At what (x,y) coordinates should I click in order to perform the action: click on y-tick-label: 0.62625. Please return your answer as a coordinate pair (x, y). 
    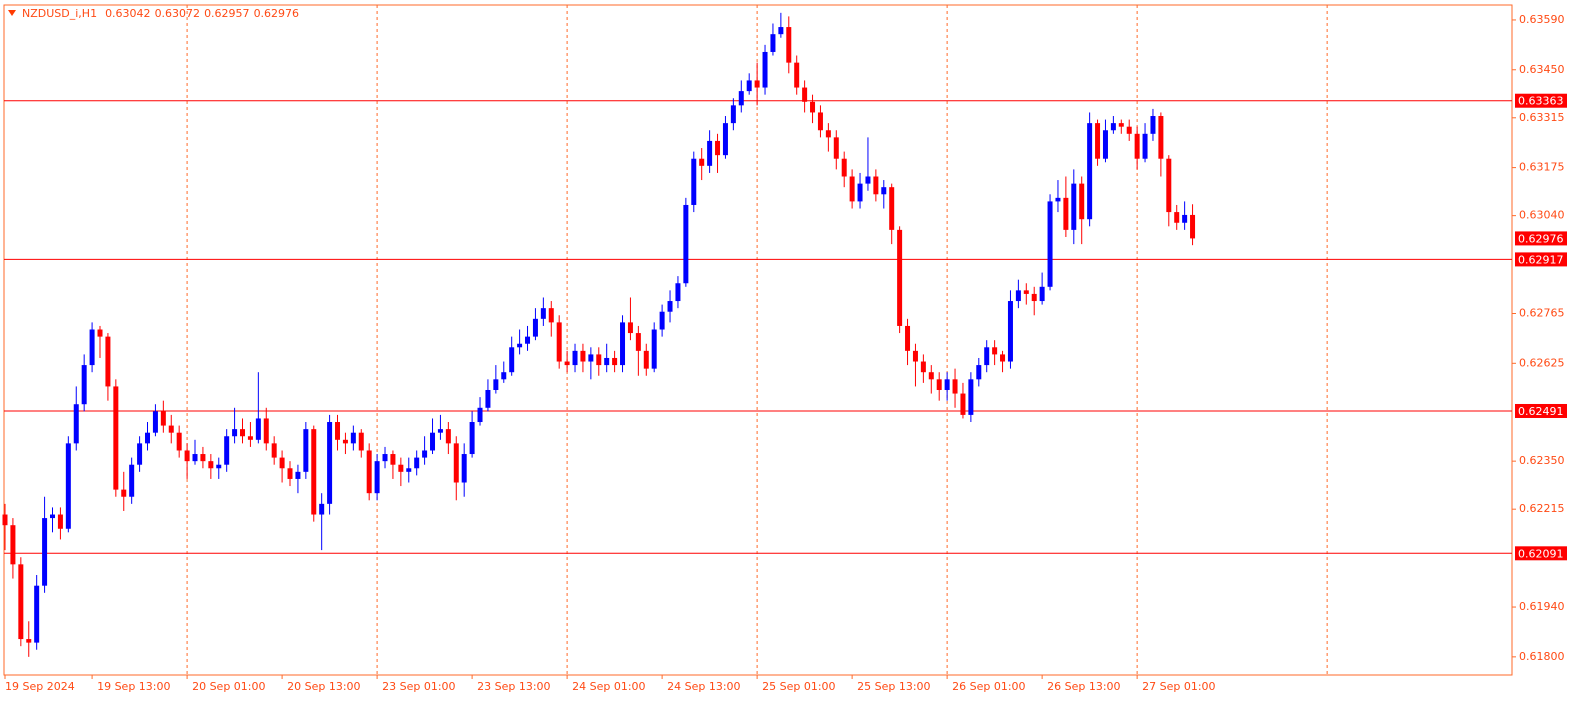
    Looking at the image, I should click on (1542, 362).